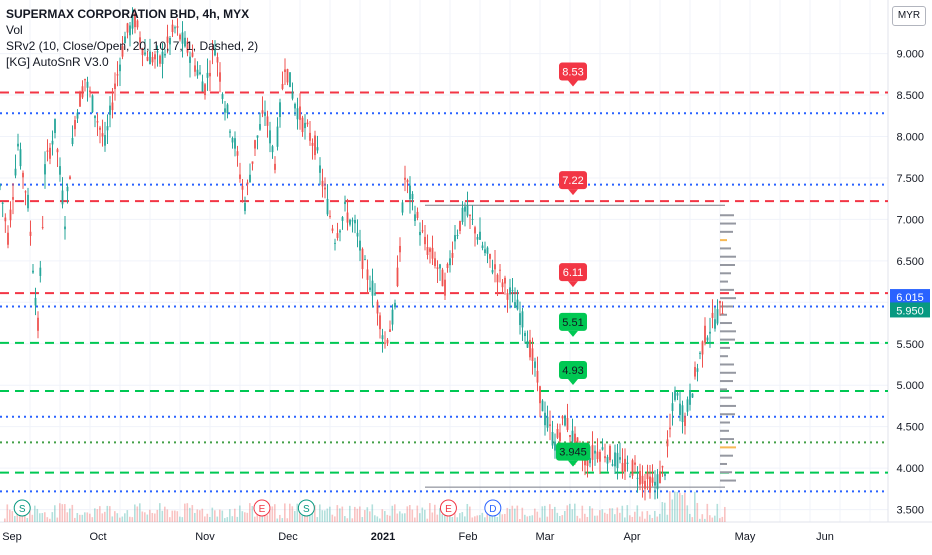 The image size is (932, 555). I want to click on legend-vol: Vol, so click(14, 30).